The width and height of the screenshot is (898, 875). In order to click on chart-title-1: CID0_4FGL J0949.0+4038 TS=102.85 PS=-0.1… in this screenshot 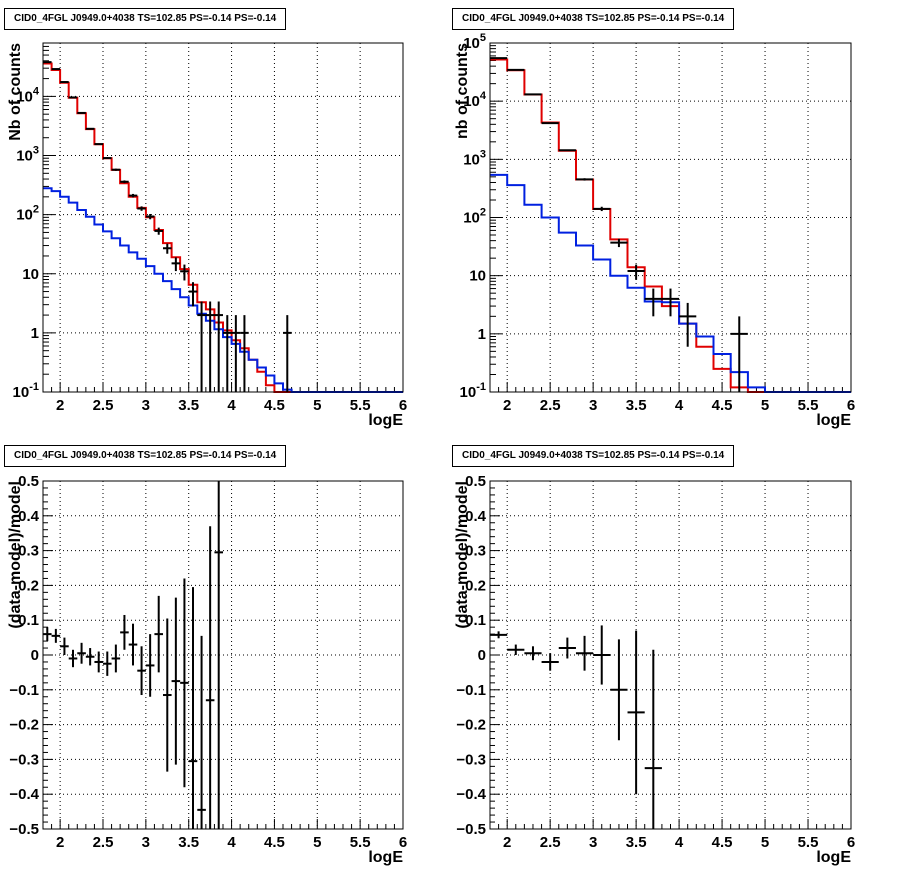, I will do `click(145, 19)`.